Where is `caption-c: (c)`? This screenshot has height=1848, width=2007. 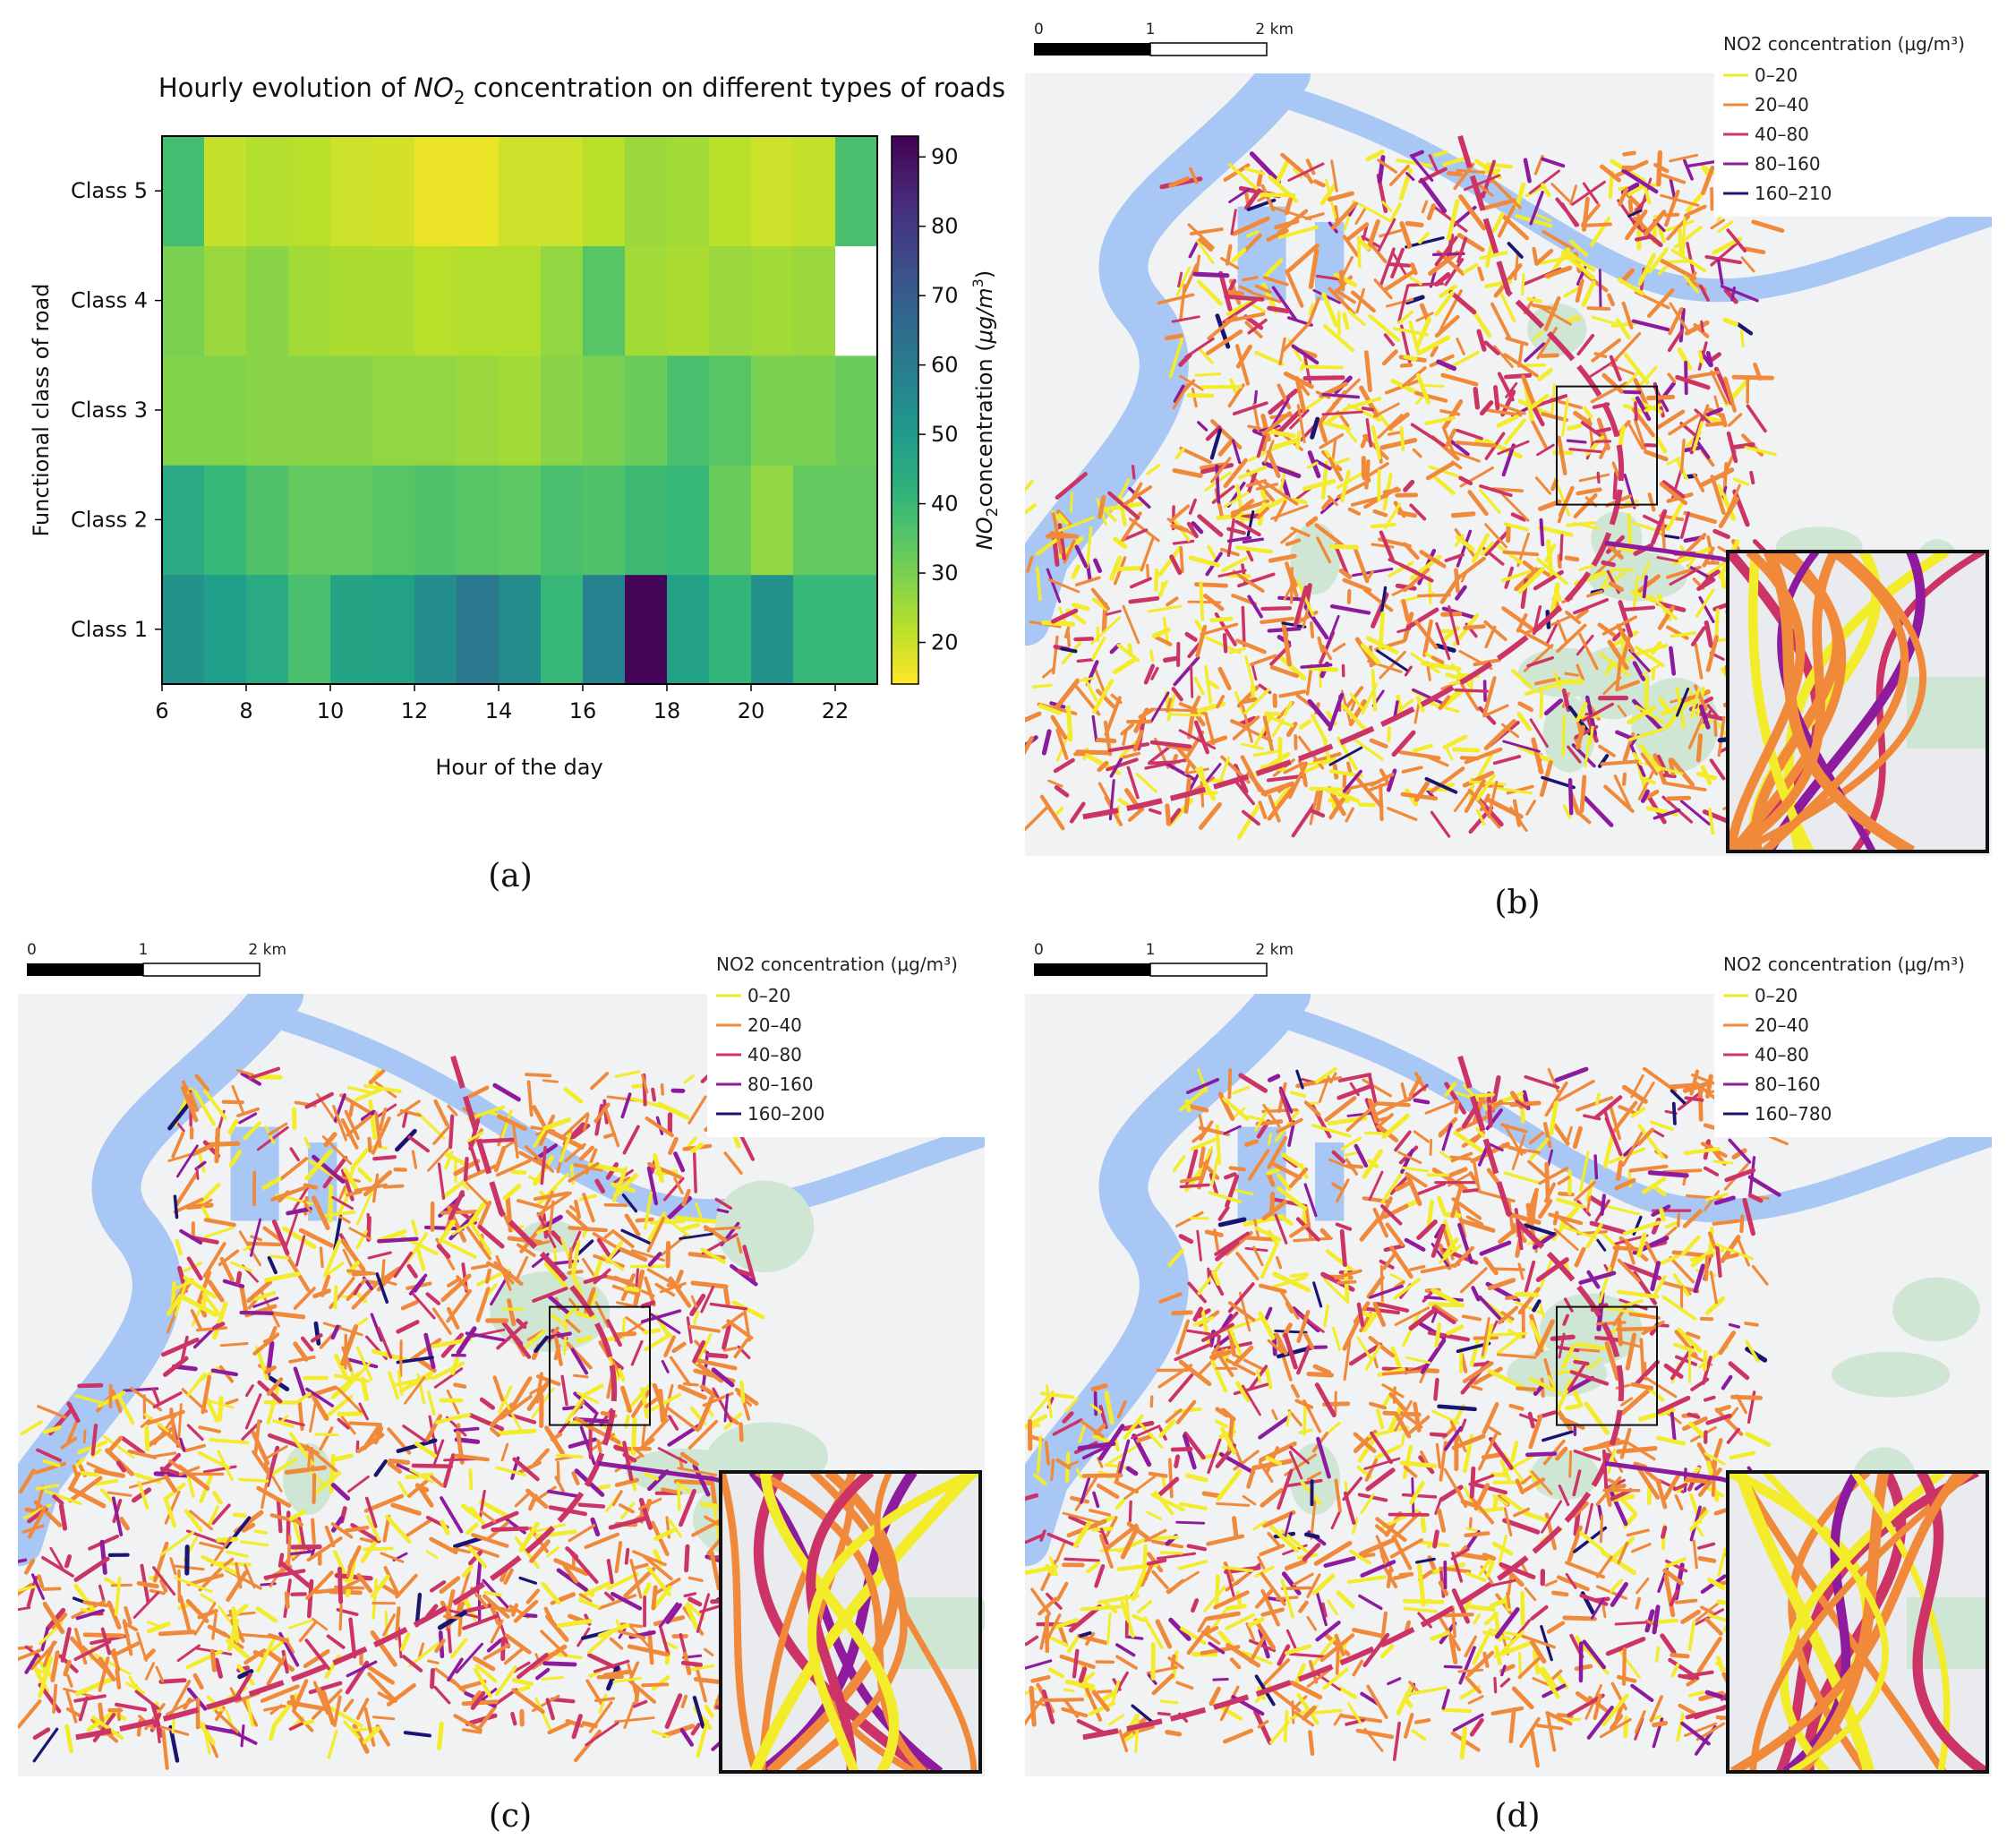
caption-c: (c) is located at coordinates (510, 1816).